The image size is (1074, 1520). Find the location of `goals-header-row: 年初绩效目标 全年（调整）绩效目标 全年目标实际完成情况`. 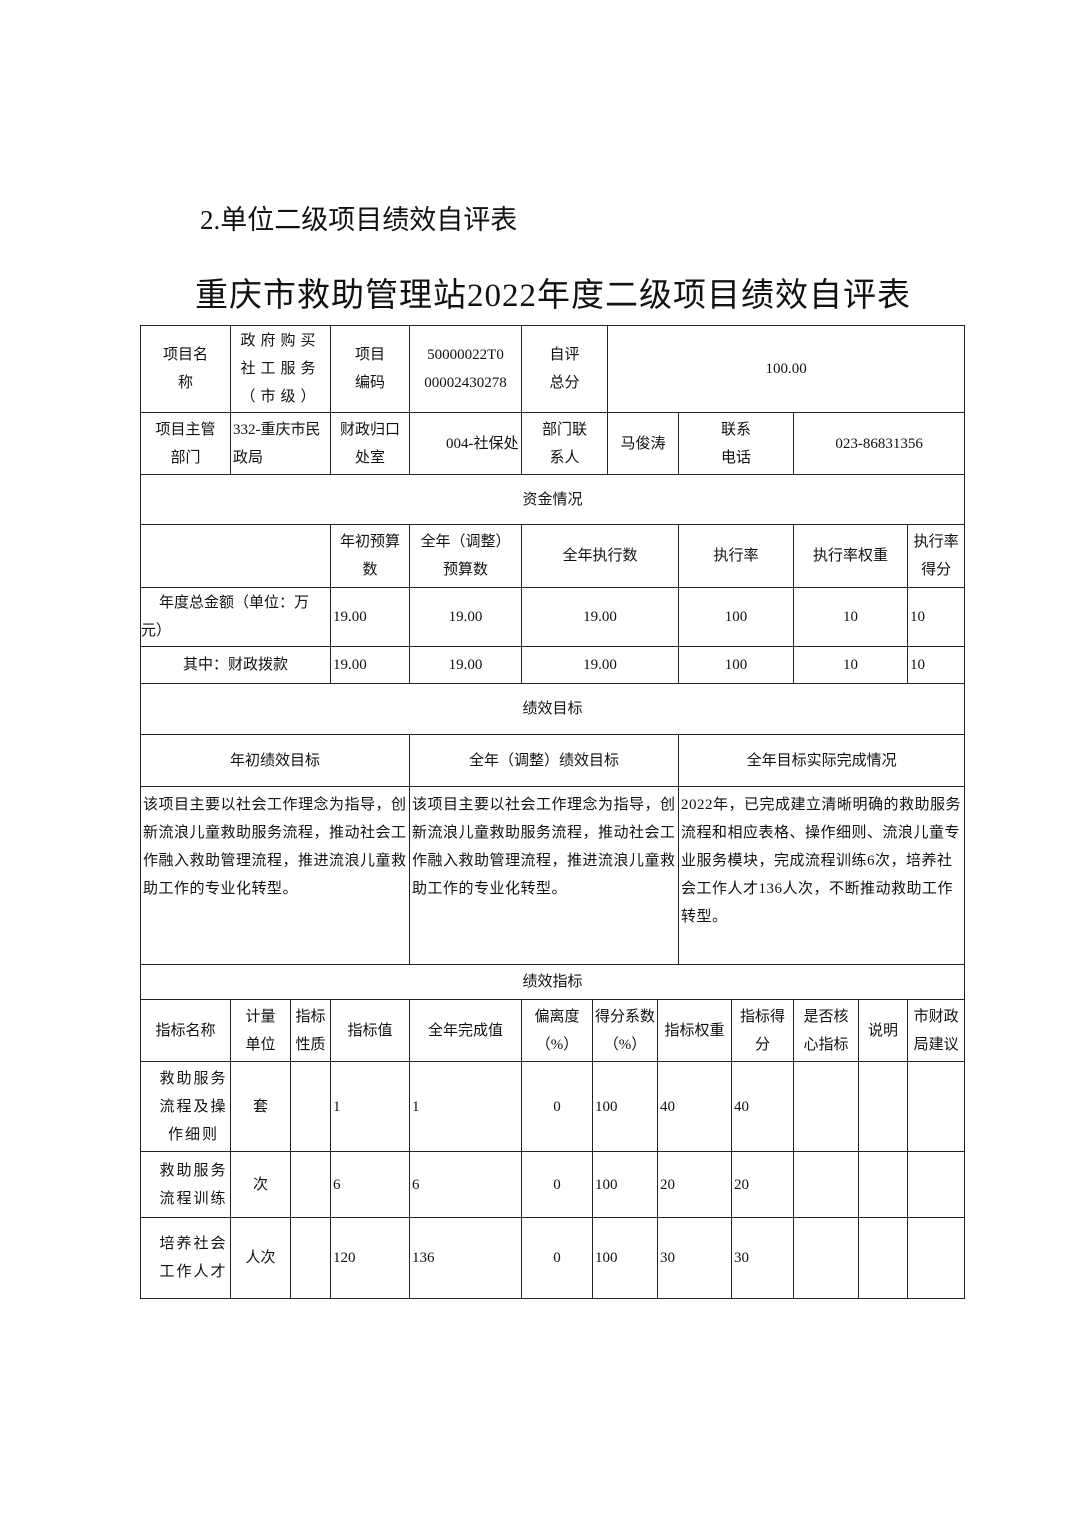

goals-header-row: 年初绩效目标 全年（调整）绩效目标 全年目标实际完成情况 is located at coordinates (552, 760).